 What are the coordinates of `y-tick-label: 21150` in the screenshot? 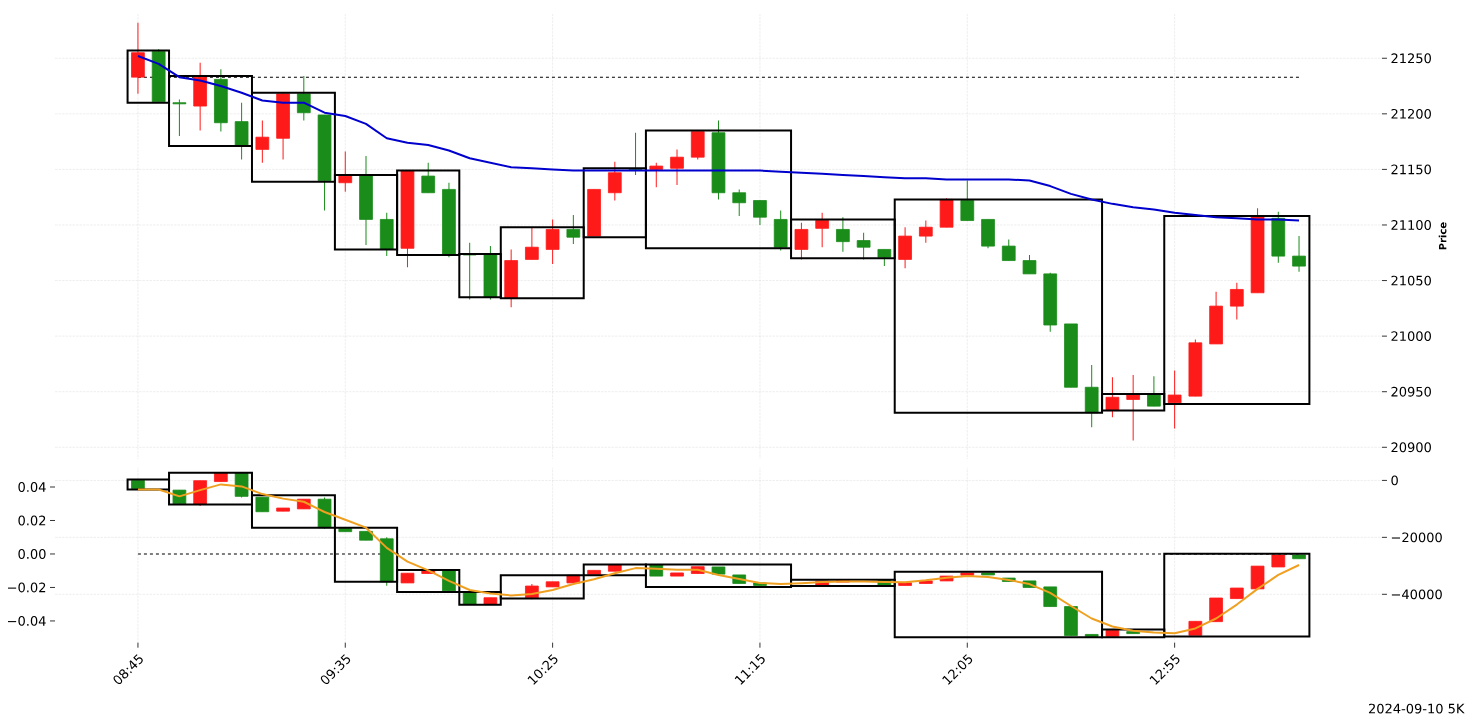 It's located at (1411, 169).